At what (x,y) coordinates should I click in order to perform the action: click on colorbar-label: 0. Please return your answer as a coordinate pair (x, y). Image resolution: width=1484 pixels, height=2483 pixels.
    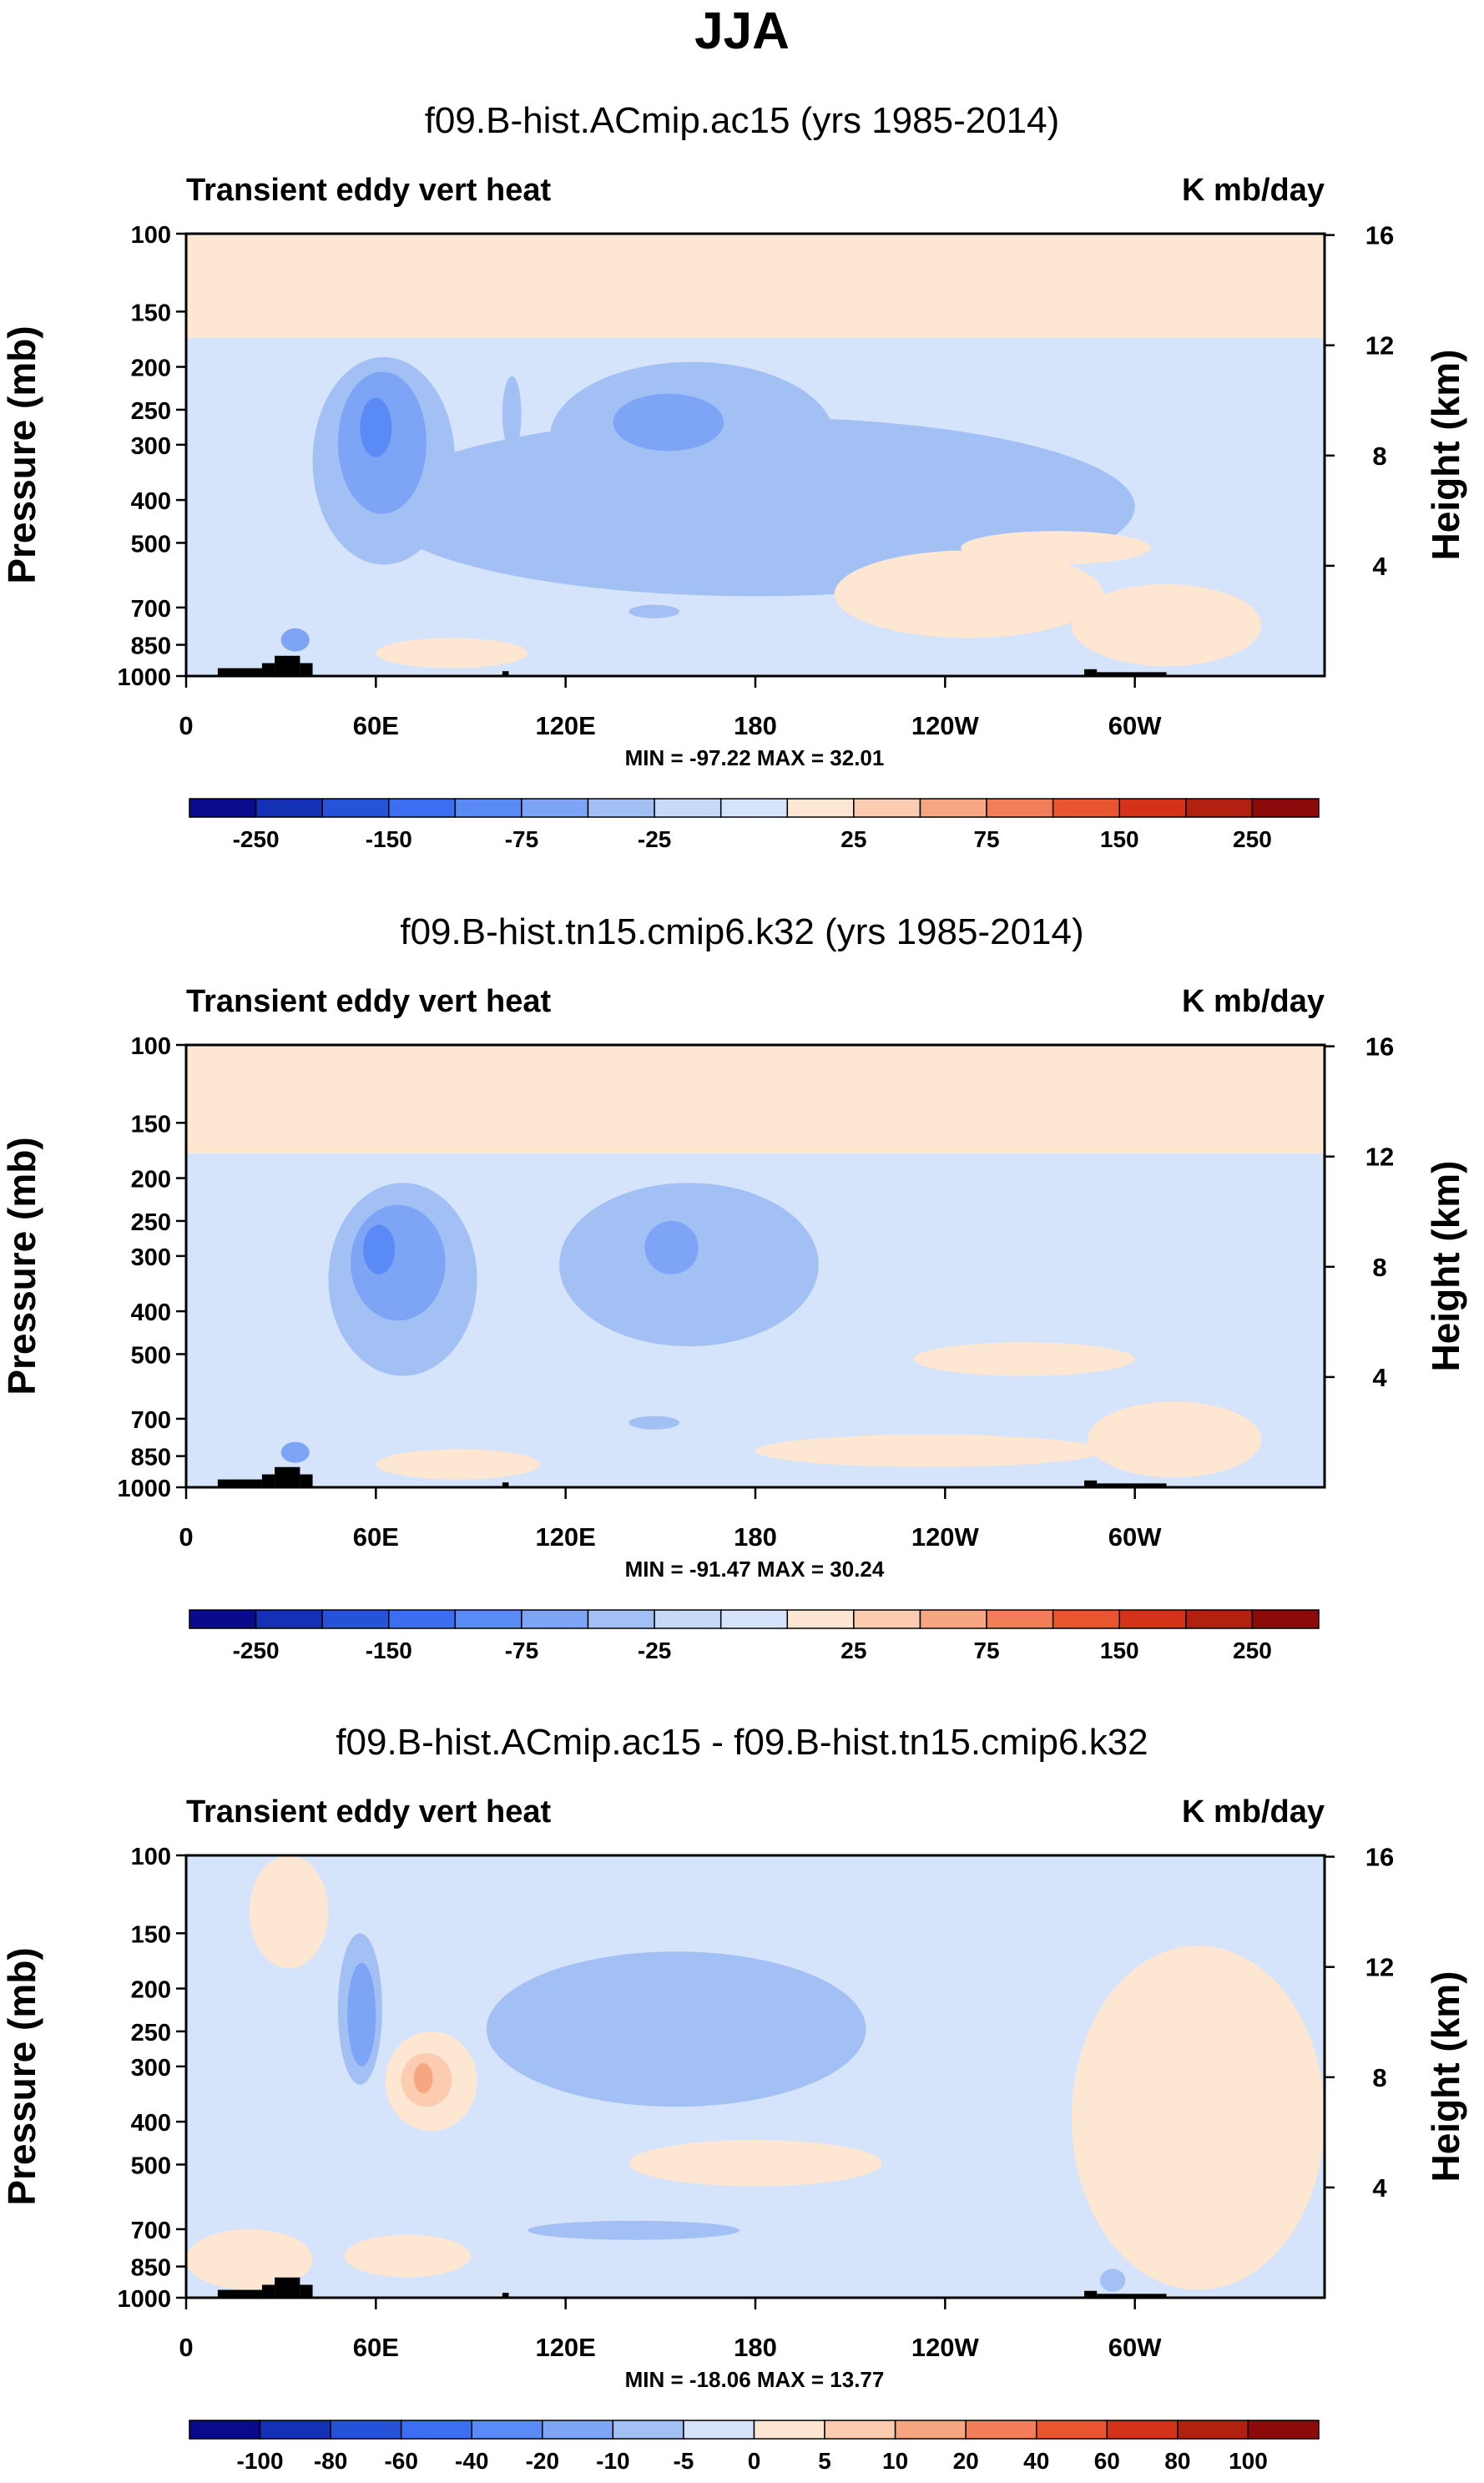
    Looking at the image, I should click on (754, 2461).